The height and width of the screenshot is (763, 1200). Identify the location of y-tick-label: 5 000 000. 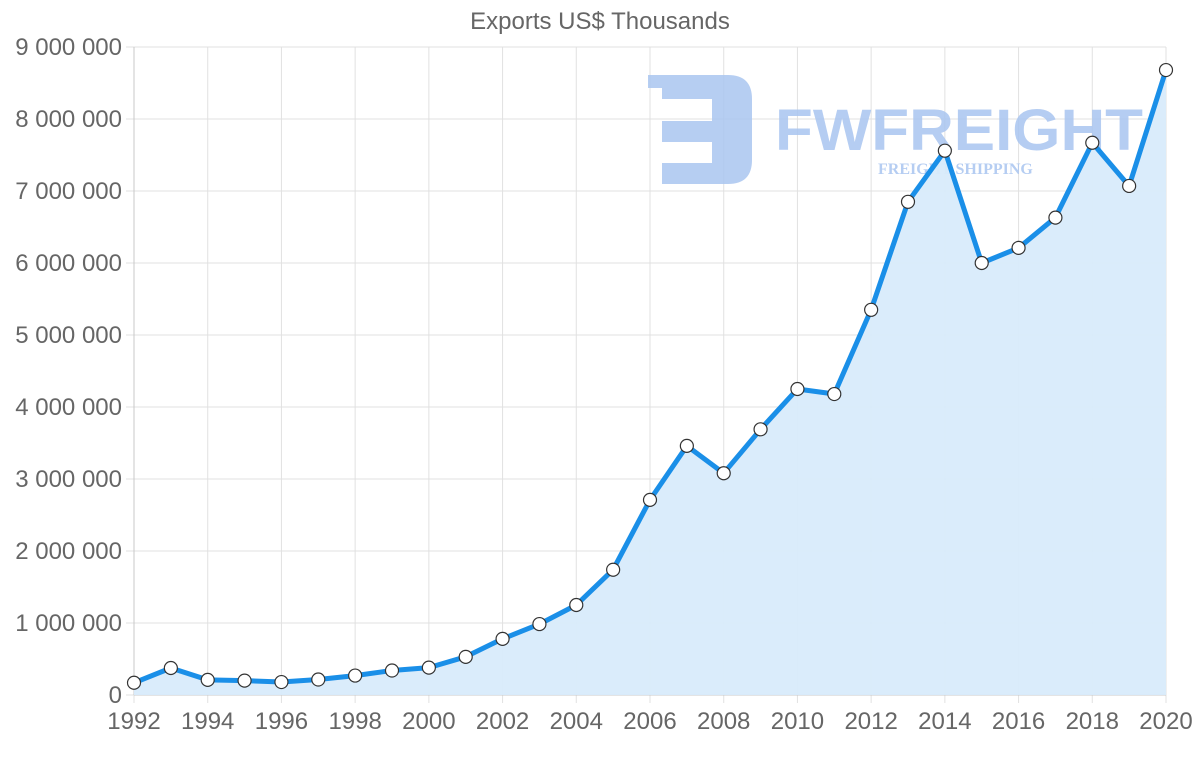
(68, 335).